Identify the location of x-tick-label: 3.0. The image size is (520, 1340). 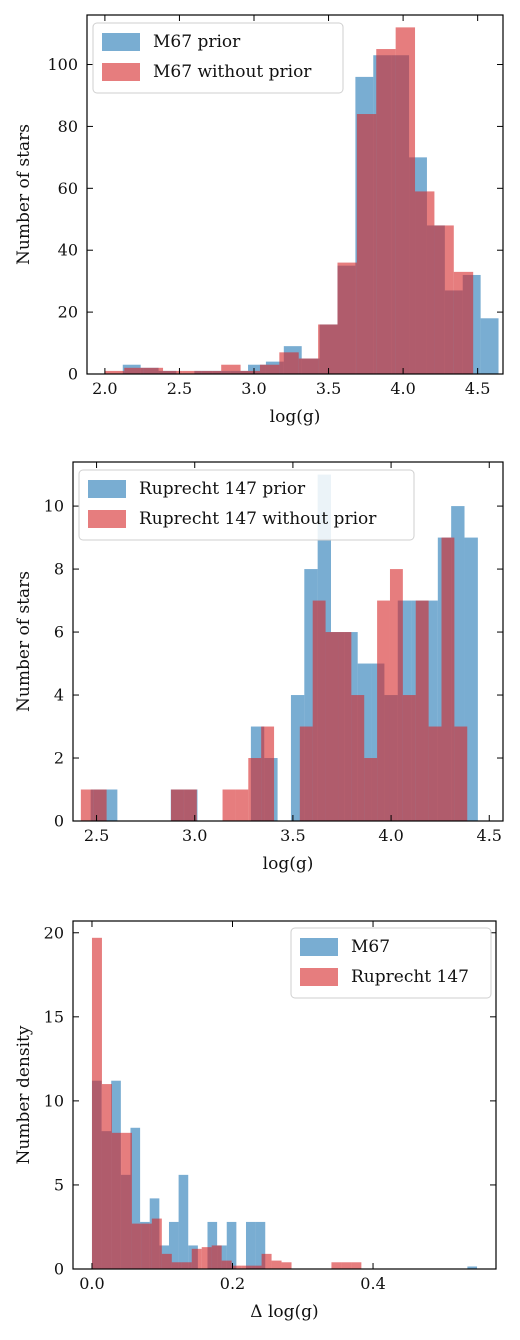
(194, 835).